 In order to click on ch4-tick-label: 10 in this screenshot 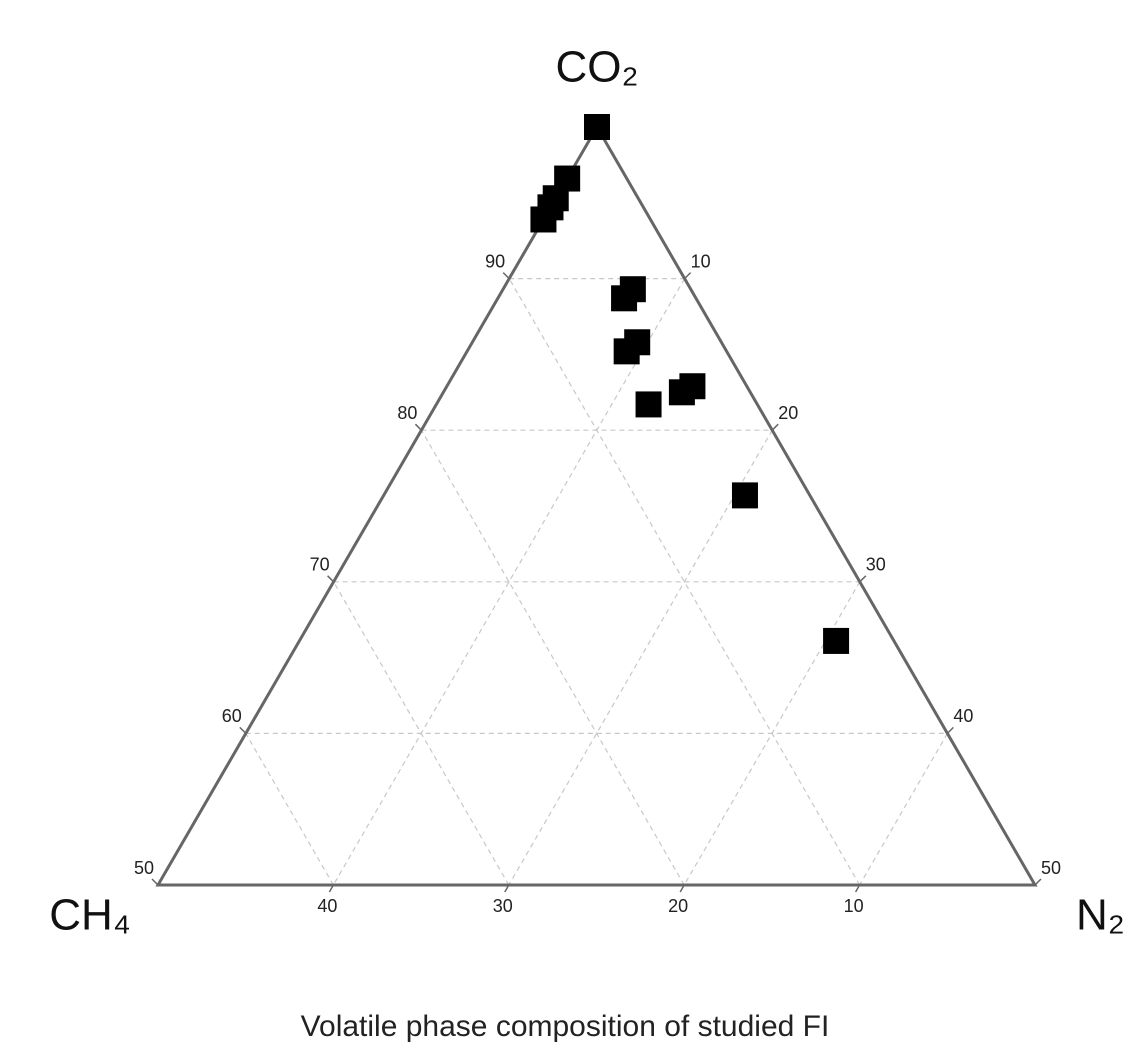, I will do `click(854, 906)`.